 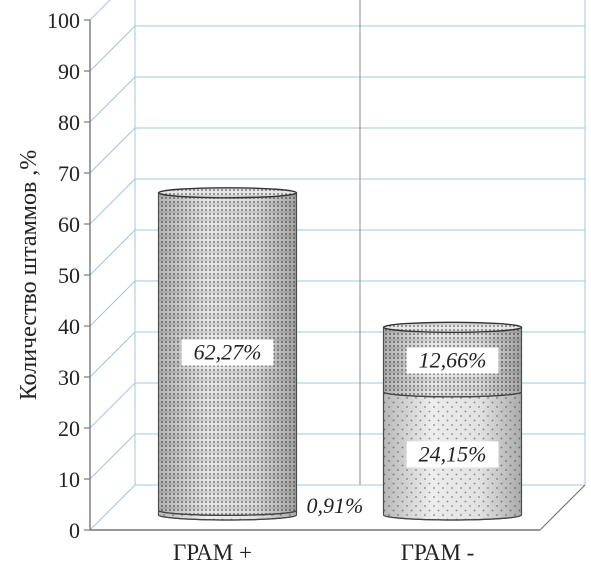 I want to click on data-label: 24,15%, so click(x=453, y=453).